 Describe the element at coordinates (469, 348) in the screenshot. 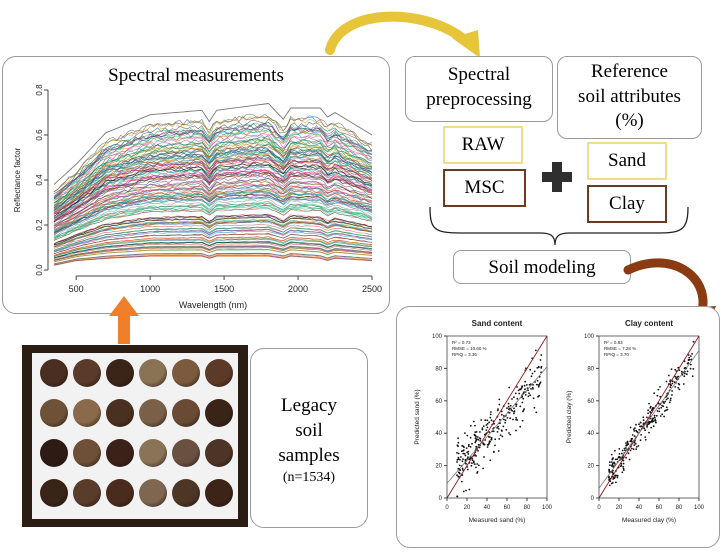

I see `stat-label: RMSE = 10.60 %` at that location.